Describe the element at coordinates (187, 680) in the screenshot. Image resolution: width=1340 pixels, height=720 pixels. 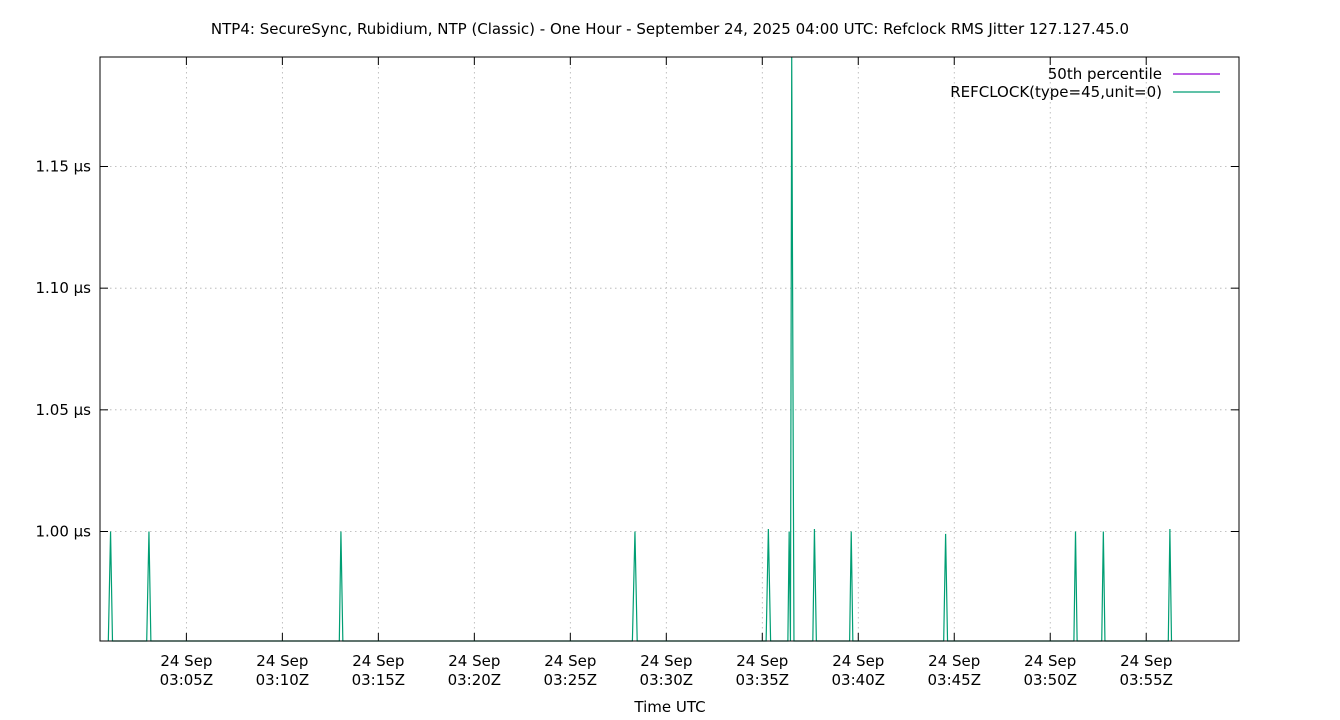
I see `x-tick-label-time: 03:05Z` at that location.